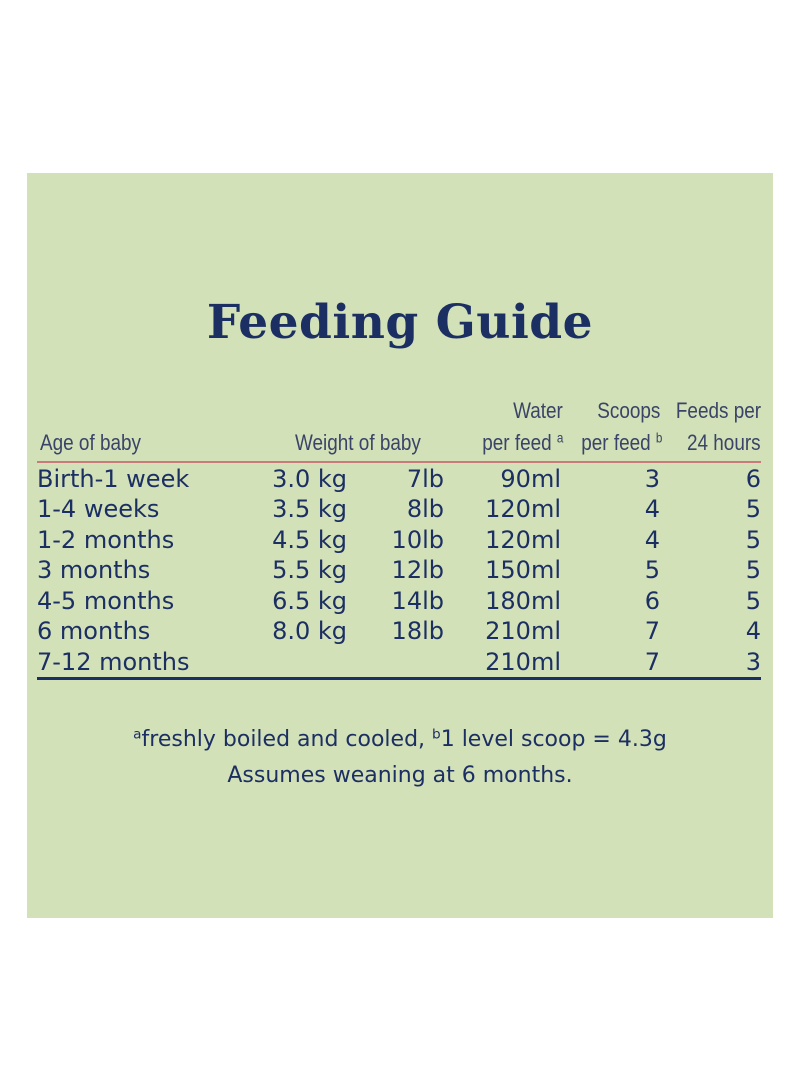 This screenshot has height=1091, width=800. What do you see at coordinates (309, 479) in the screenshot?
I see `cell-weight-kg: 3.0 kg` at bounding box center [309, 479].